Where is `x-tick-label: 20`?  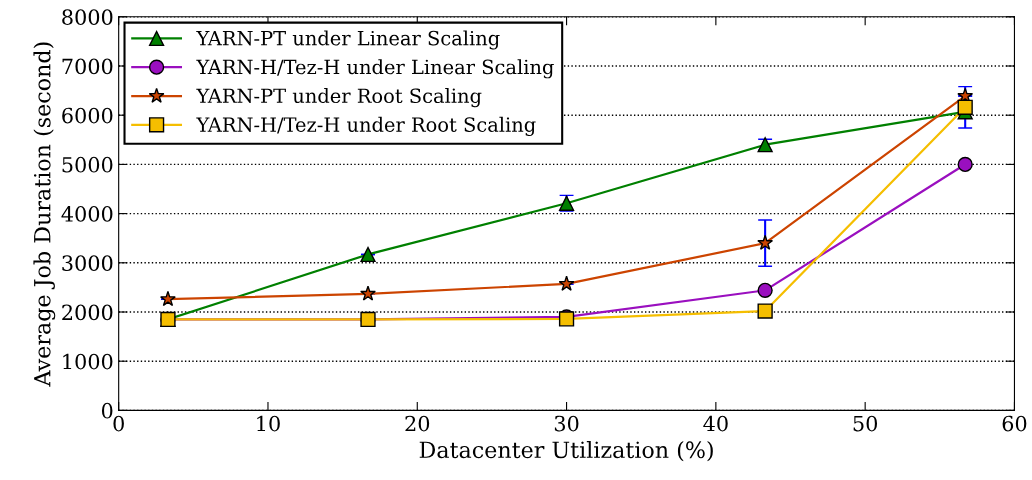
x-tick-label: 20 is located at coordinates (417, 423).